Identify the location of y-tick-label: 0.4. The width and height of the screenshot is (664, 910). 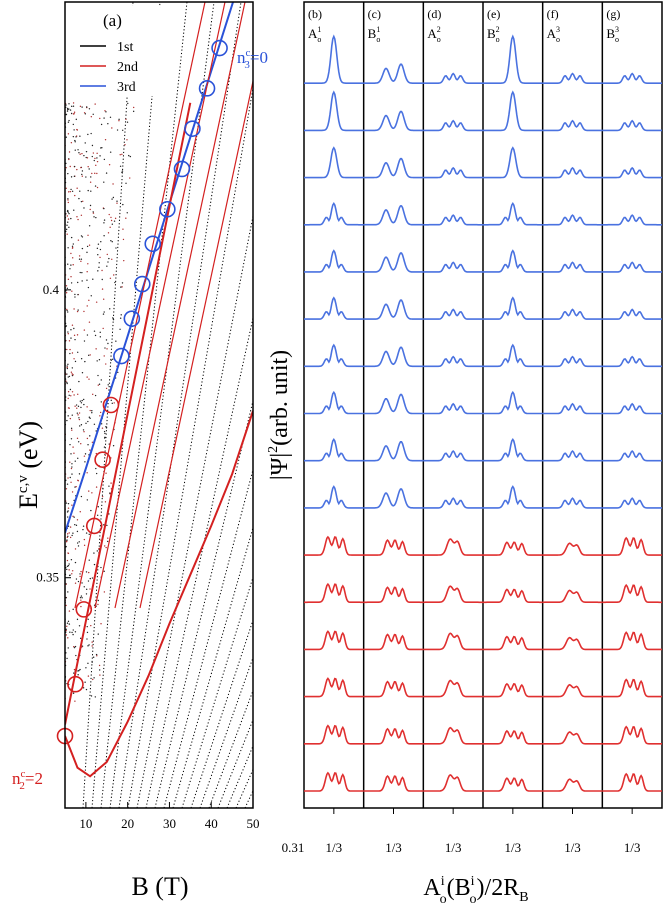
(51, 289).